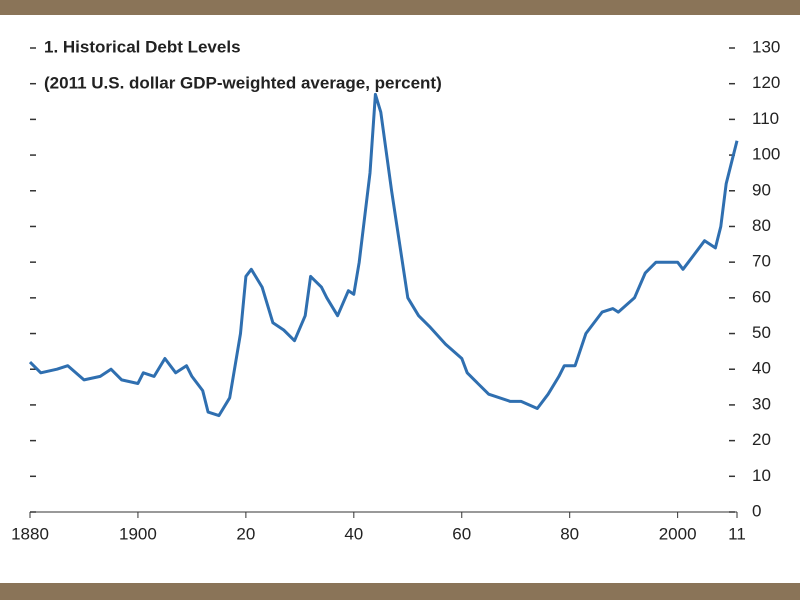  I want to click on y-tick-label: 130, so click(766, 46).